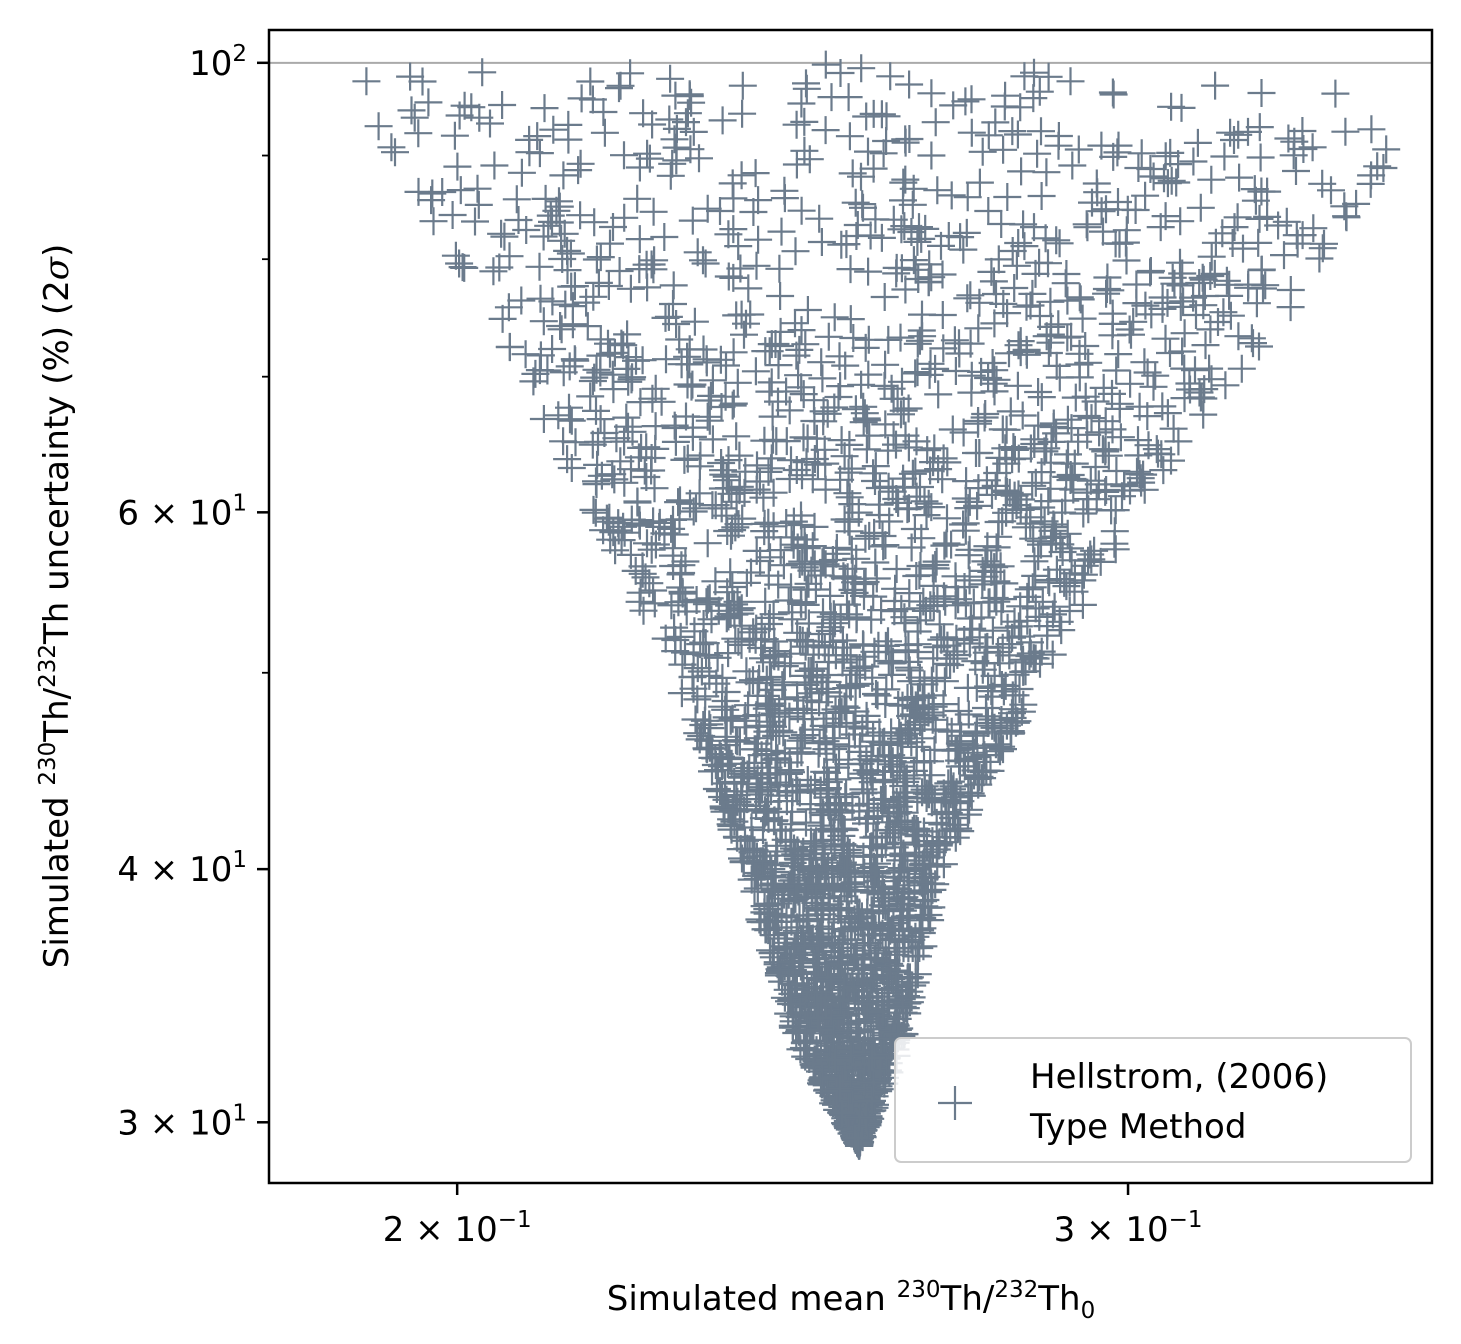 This screenshot has width=1461, height=1344. What do you see at coordinates (1137, 1127) in the screenshot?
I see `legend-label-line2: Type Method` at bounding box center [1137, 1127].